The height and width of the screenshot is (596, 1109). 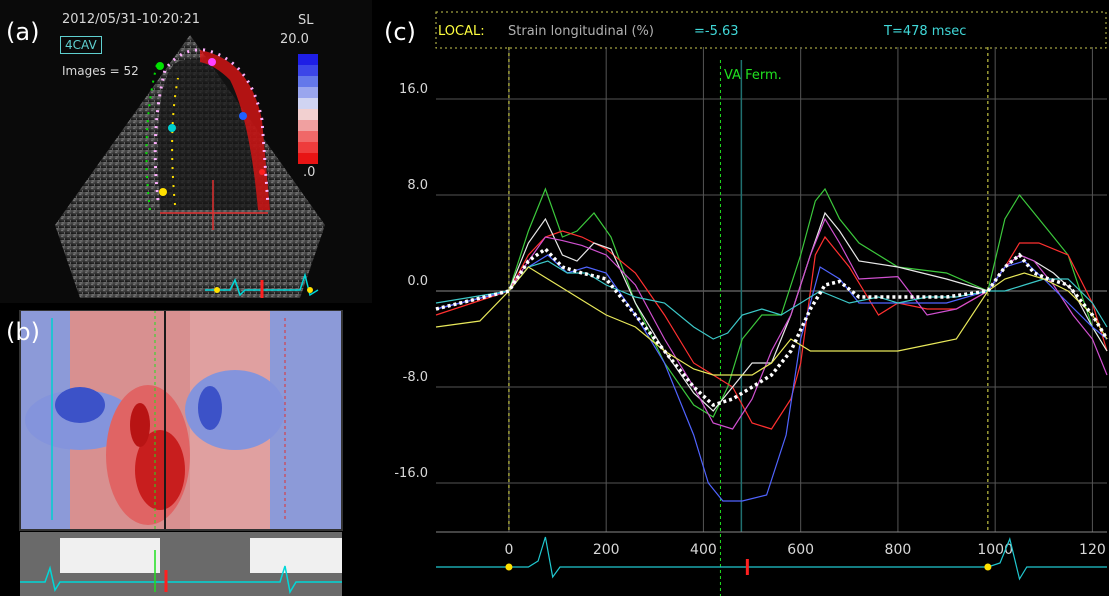 What do you see at coordinates (411, 473) in the screenshot?
I see `y-tick-label: -16.0` at bounding box center [411, 473].